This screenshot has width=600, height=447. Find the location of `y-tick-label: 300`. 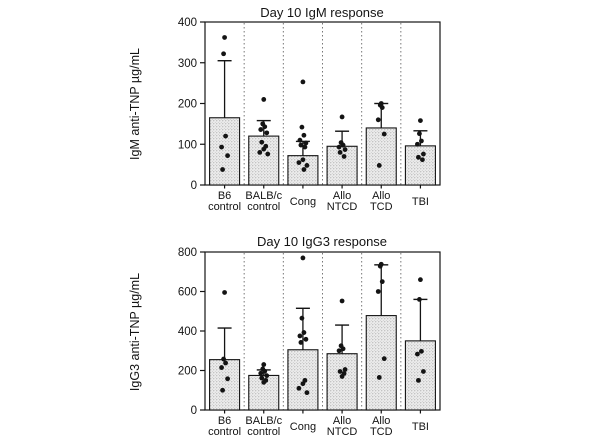

y-tick-label: 300 is located at coordinates (187, 64).